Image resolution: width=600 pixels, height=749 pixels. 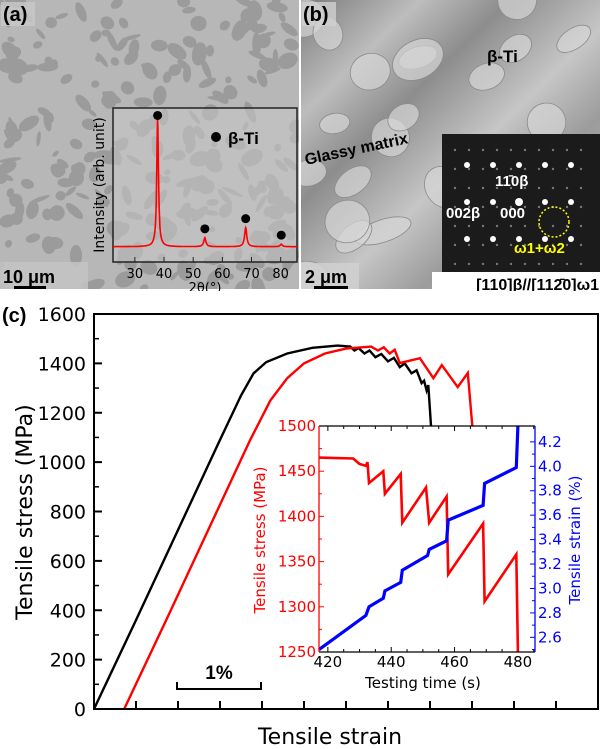 What do you see at coordinates (550, 540) in the screenshot?
I see `inset-ytick-right-label: 3.4` at bounding box center [550, 540].